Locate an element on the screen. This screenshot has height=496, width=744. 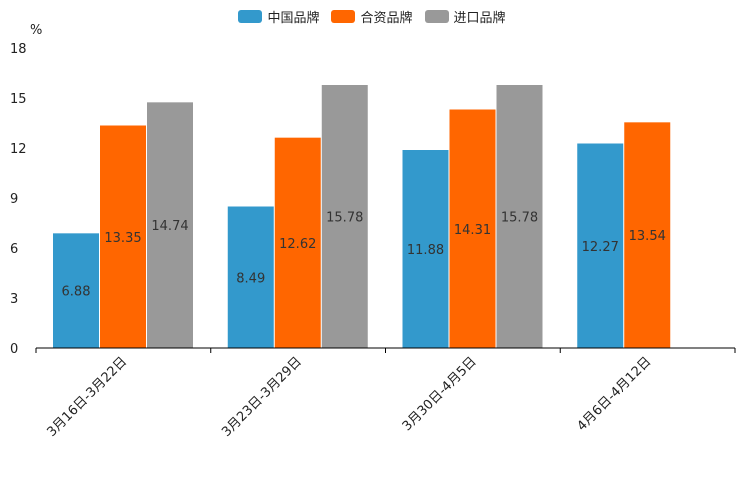
legend: 中国品牌 合资品牌 进口品牌 is located at coordinates (372, 16).